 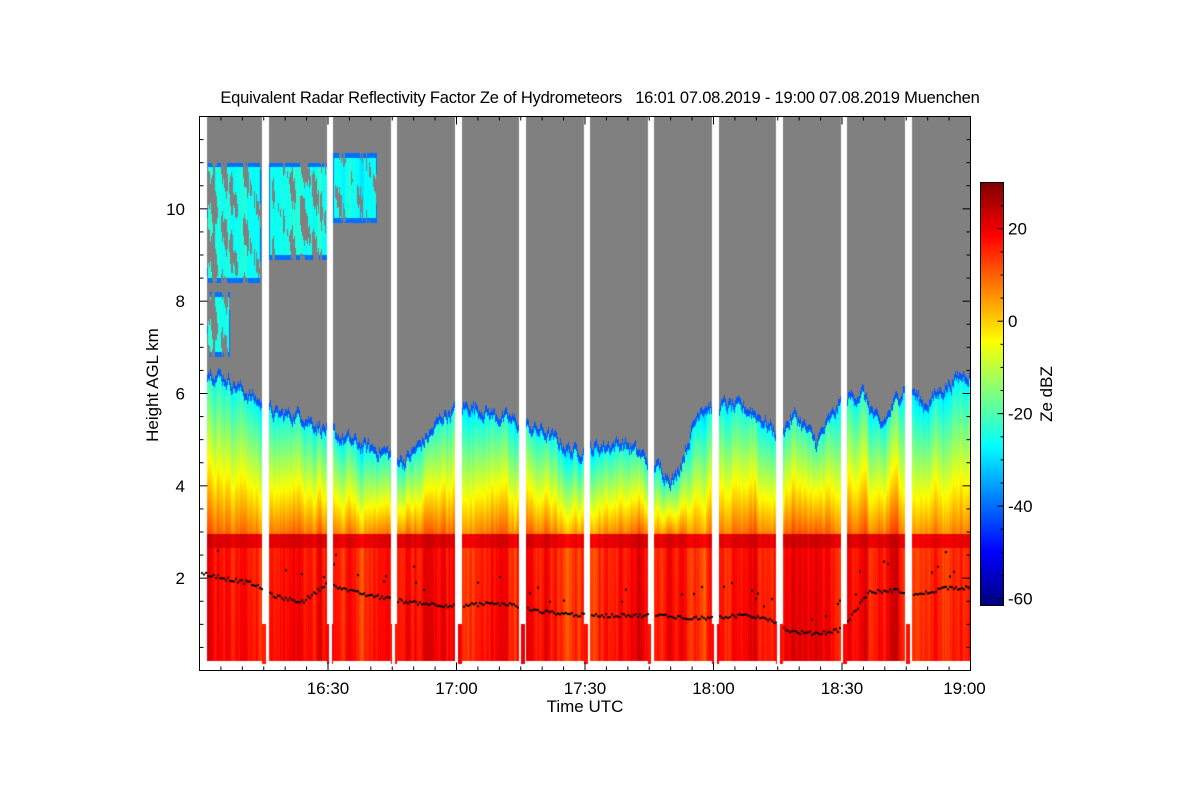 What do you see at coordinates (585, 688) in the screenshot?
I see `x-tick-label: 17:30` at bounding box center [585, 688].